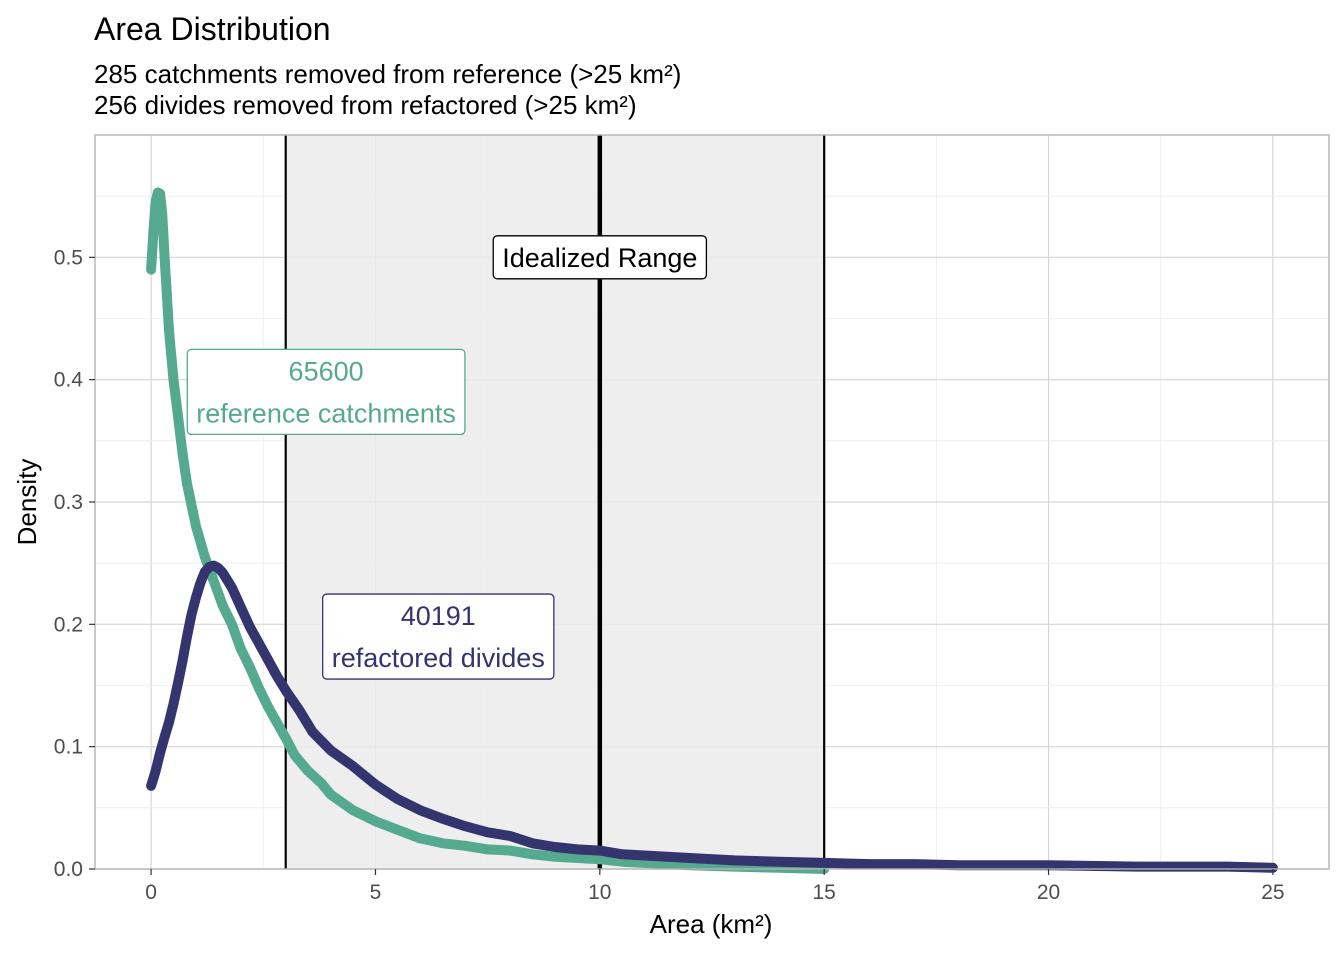  What do you see at coordinates (599, 892) in the screenshot?
I see `x-tick-label: 10` at bounding box center [599, 892].